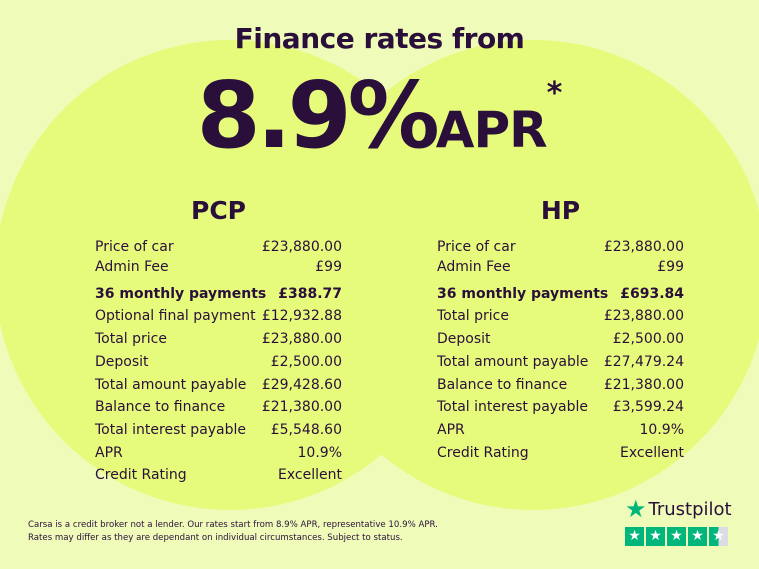 The image size is (759, 569). I want to click on row-value: £12,932.88, so click(301, 316).